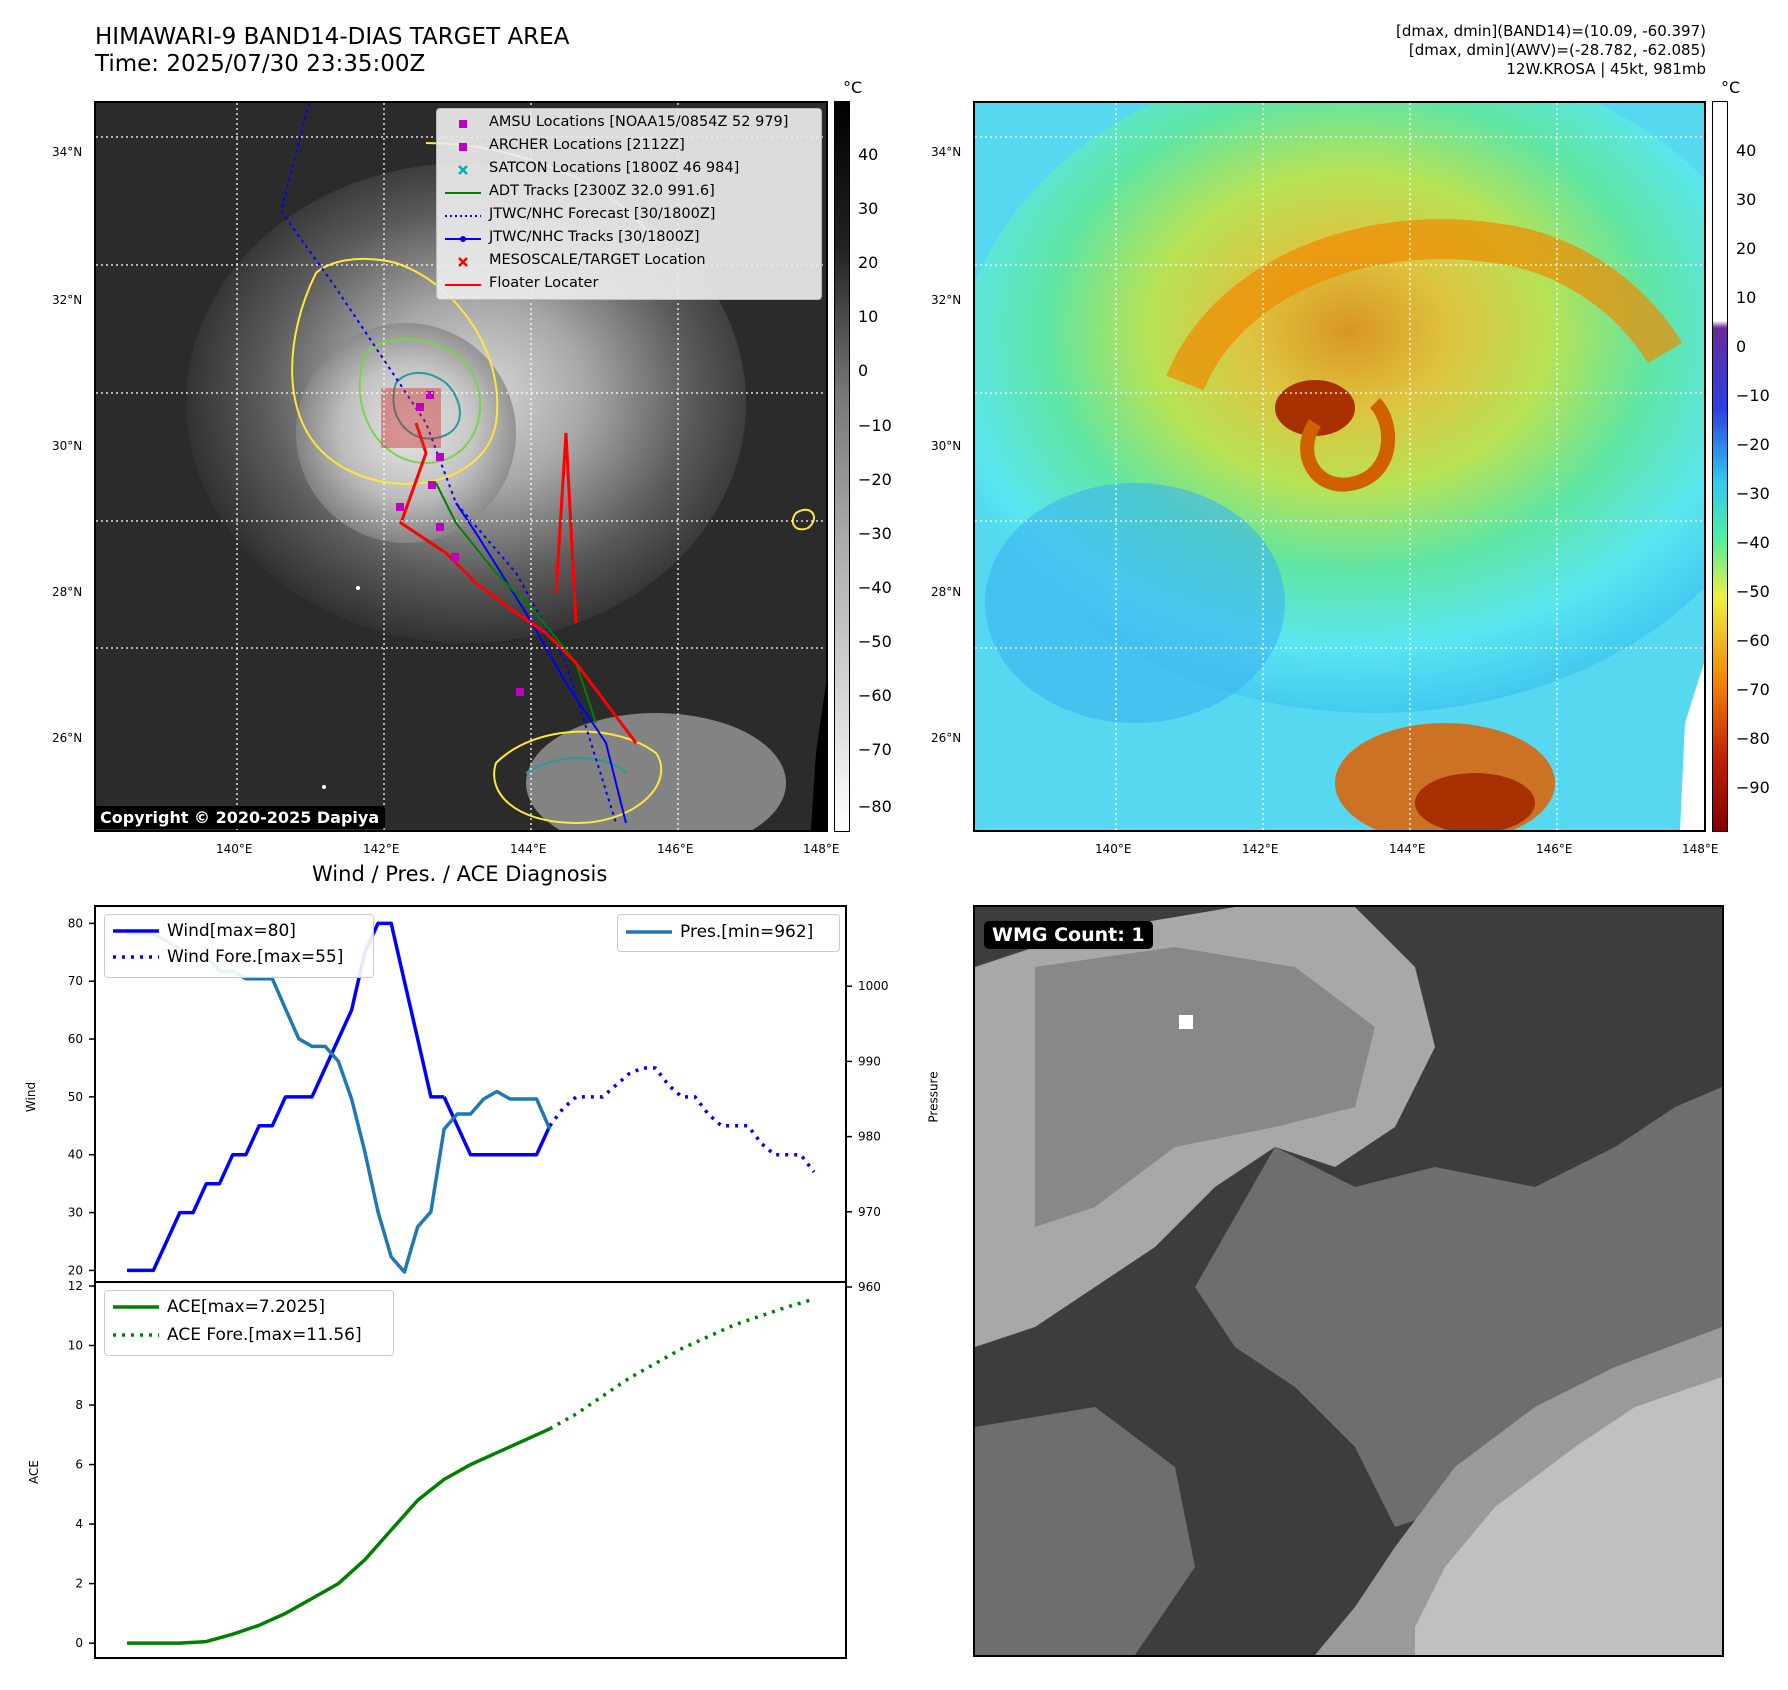 The width and height of the screenshot is (1788, 1690). I want to click on wind-tick-label: 80, so click(75, 923).